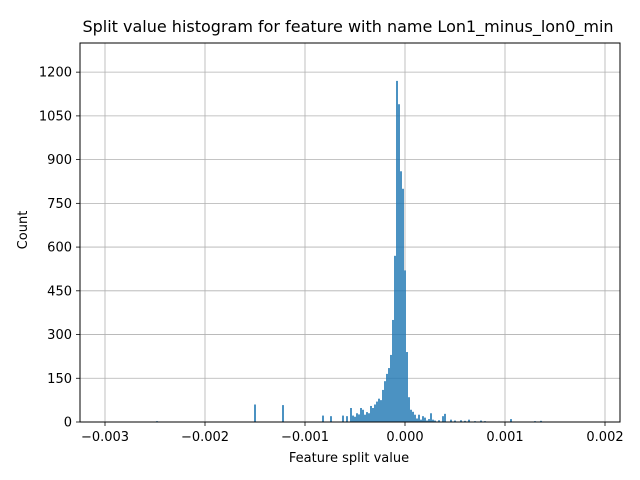 The height and width of the screenshot is (480, 640). I want to click on y-axis-title: Count, so click(23, 230).